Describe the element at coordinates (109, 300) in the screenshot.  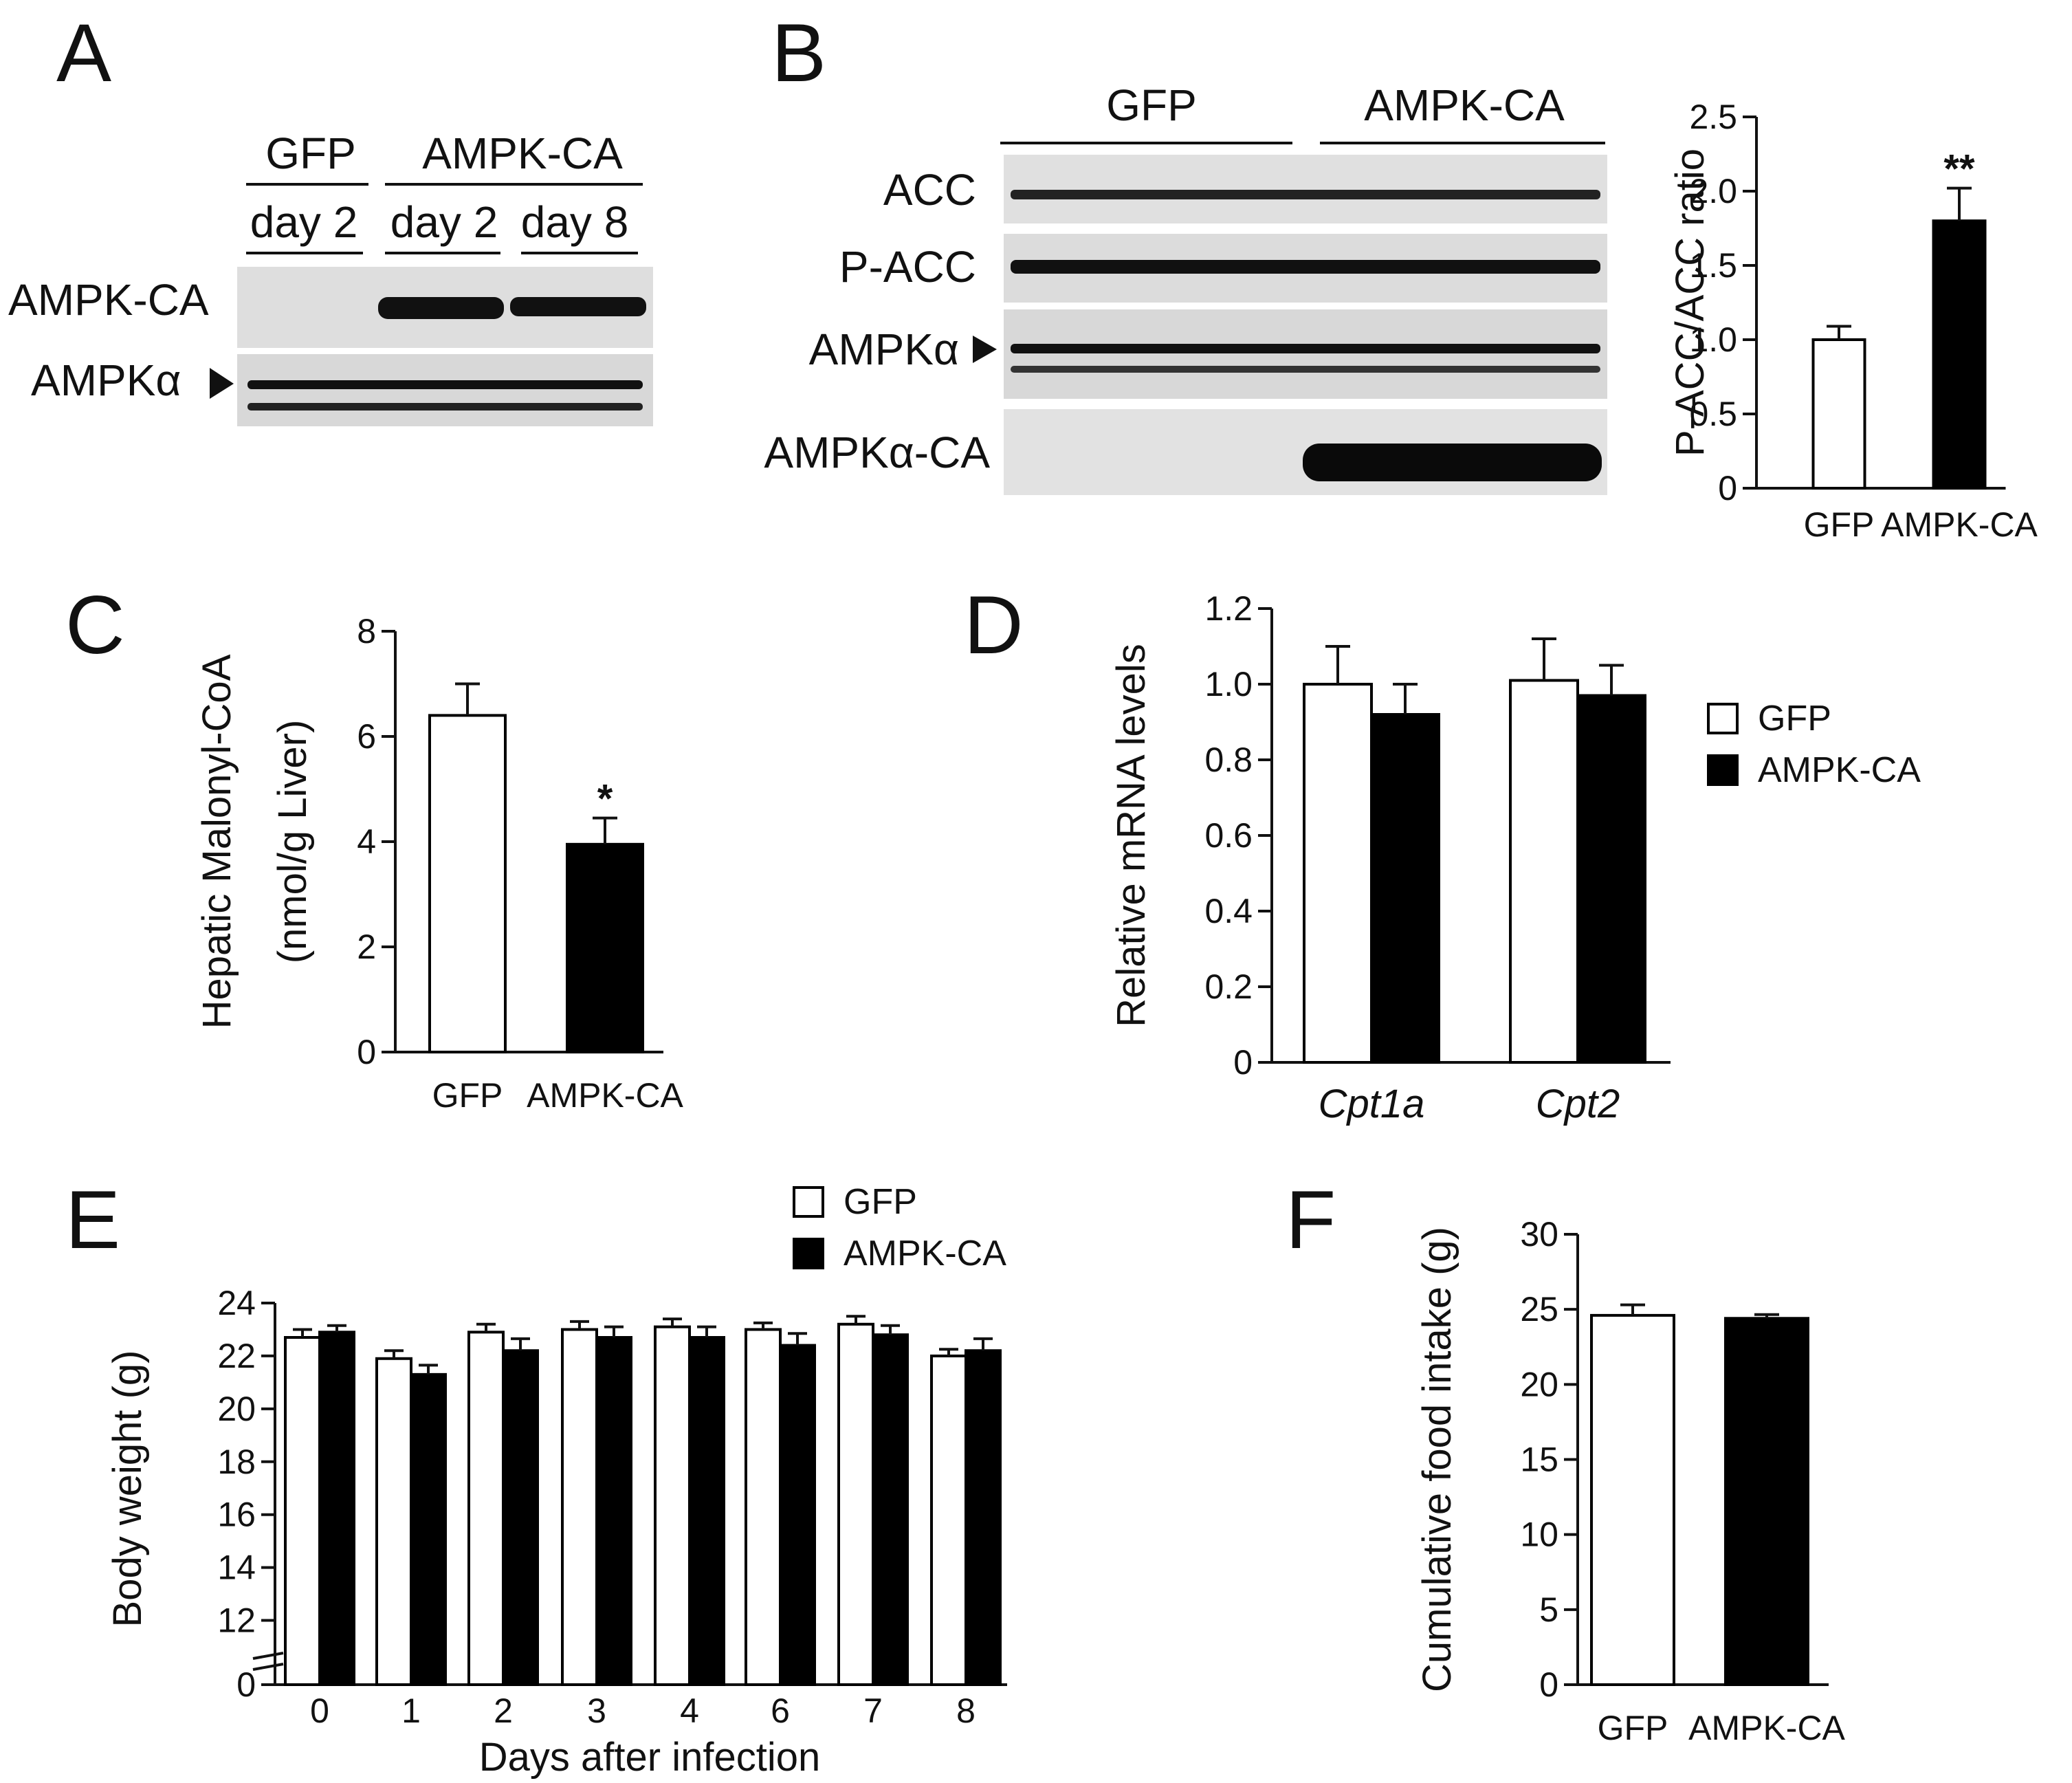
I see `panel-a-row-ampk-ca: AMPK-CA` at that location.